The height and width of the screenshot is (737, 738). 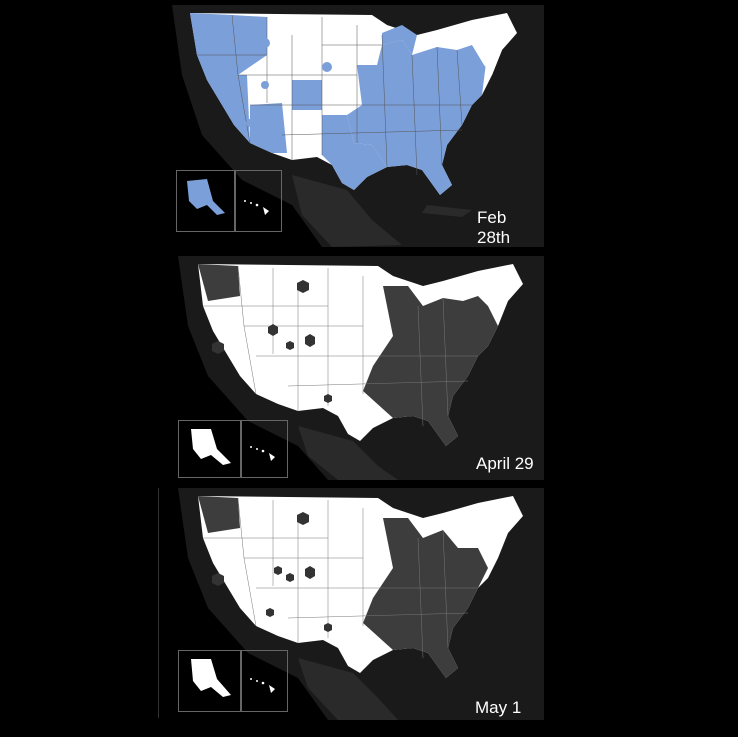 What do you see at coordinates (487, 50) in the screenshot?
I see `region-northeast` at bounding box center [487, 50].